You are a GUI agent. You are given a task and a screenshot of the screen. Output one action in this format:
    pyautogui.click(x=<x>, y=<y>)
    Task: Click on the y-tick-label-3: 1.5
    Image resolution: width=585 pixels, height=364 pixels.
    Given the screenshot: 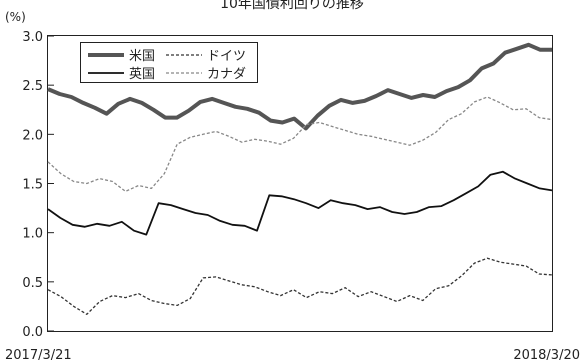 What is the action you would take?
    pyautogui.click(x=32, y=185)
    